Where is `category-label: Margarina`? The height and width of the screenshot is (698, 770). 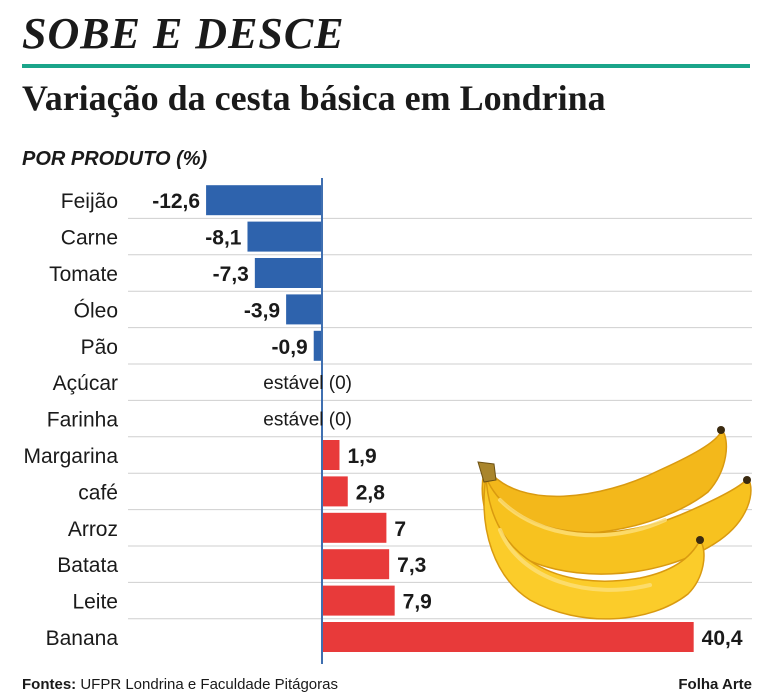
category-label: Margarina is located at coordinates (70, 456).